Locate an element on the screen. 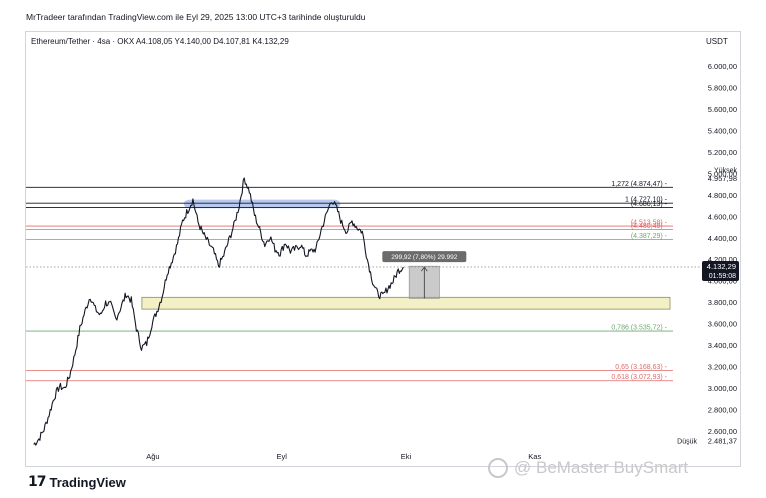 This screenshot has height=498, width=766. low-value: 2.481,37 is located at coordinates (722, 440).